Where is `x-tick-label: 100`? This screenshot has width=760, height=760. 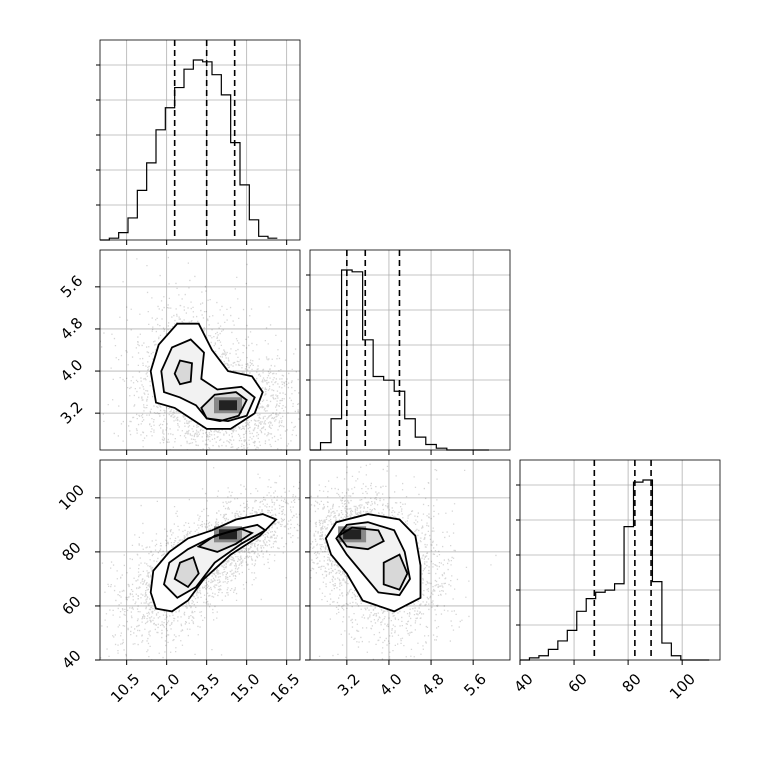
x-tick-label: 100 is located at coordinates (682, 686).